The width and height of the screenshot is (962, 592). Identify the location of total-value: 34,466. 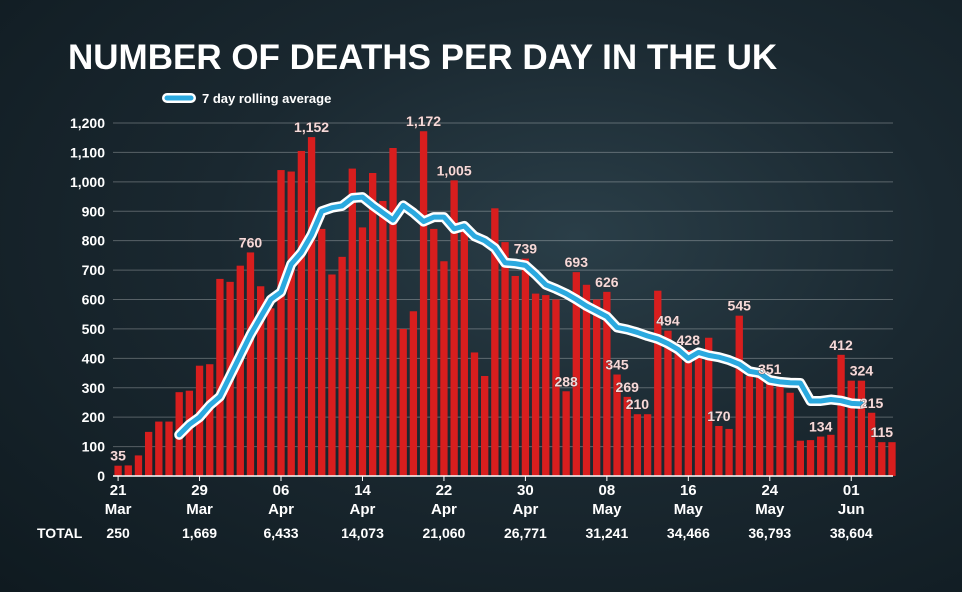
(688, 533).